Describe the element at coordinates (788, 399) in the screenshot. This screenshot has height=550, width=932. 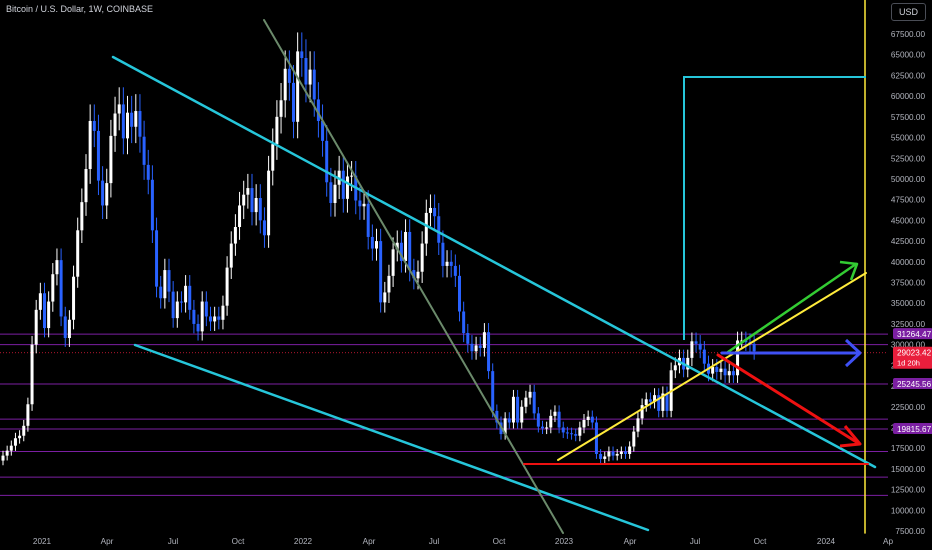
I see `bear-arrow-shaft` at that location.